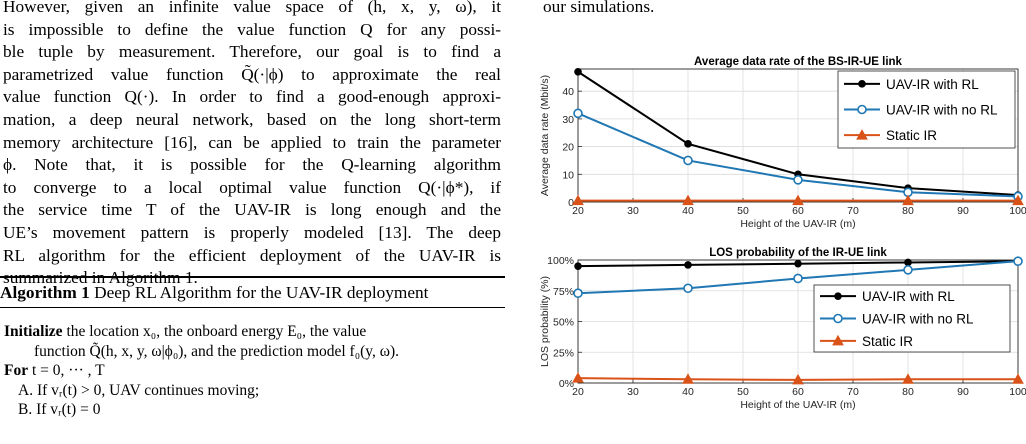 The image size is (1026, 444). Describe the element at coordinates (571, 203) in the screenshot. I see `y-tick-label: 0` at that location.